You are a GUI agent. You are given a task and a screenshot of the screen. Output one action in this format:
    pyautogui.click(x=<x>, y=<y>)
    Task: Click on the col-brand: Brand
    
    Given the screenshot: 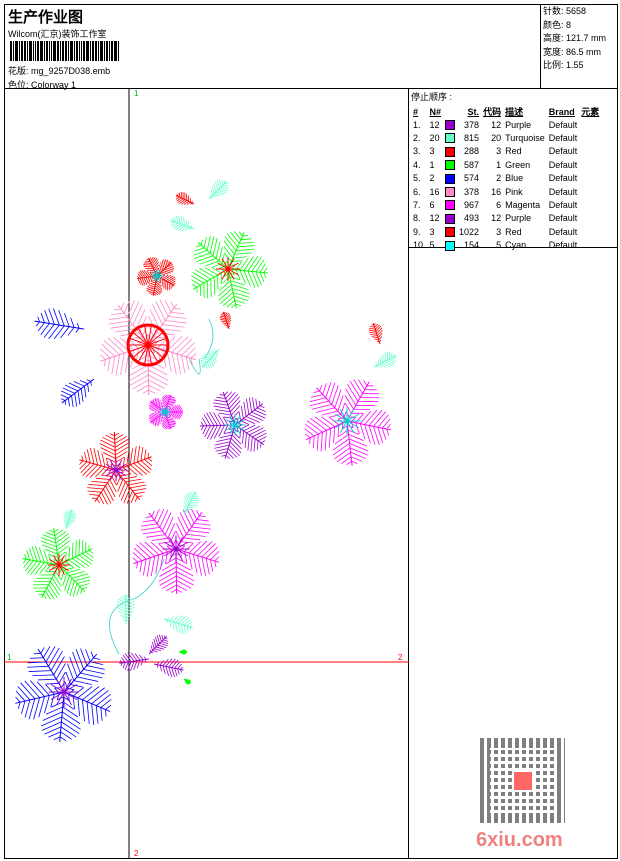 What is the action you would take?
    pyautogui.click(x=563, y=111)
    